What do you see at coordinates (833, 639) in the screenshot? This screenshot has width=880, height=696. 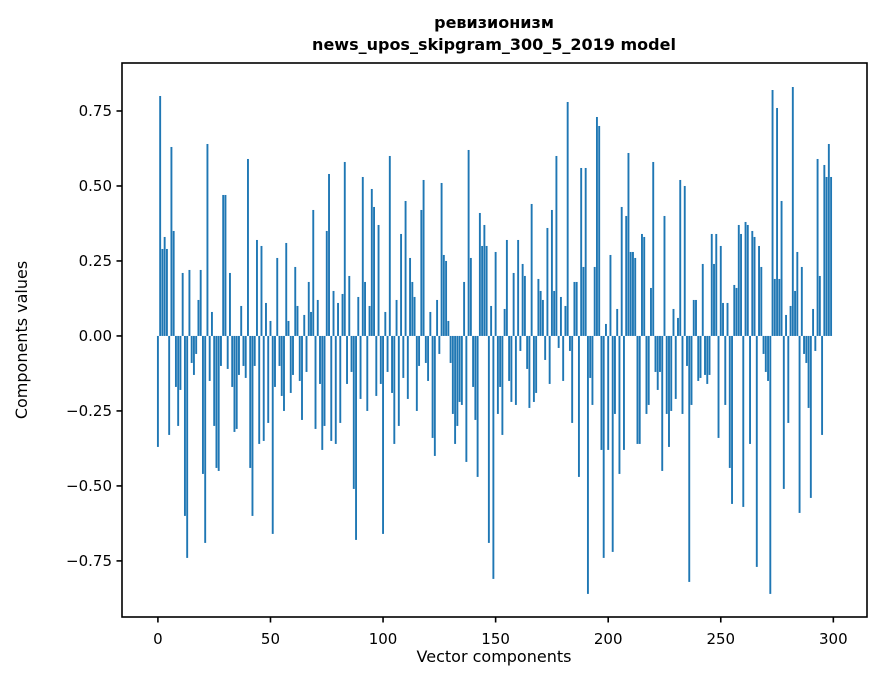 I see `x-tick-label: 300` at bounding box center [833, 639].